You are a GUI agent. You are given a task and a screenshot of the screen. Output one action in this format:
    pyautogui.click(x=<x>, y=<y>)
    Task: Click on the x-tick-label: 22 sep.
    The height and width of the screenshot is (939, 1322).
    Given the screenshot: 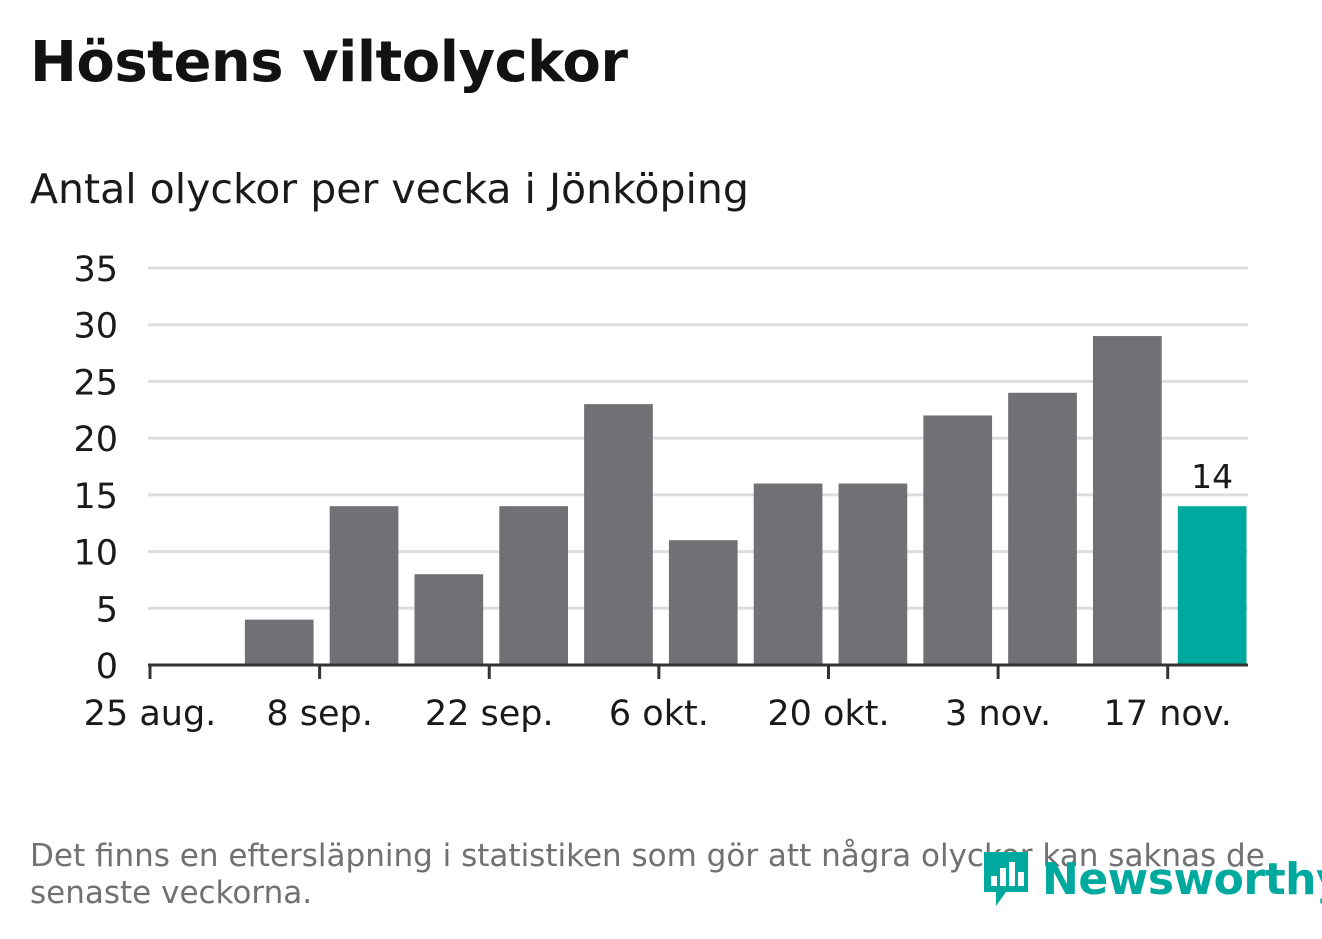 What is the action you would take?
    pyautogui.click(x=489, y=714)
    